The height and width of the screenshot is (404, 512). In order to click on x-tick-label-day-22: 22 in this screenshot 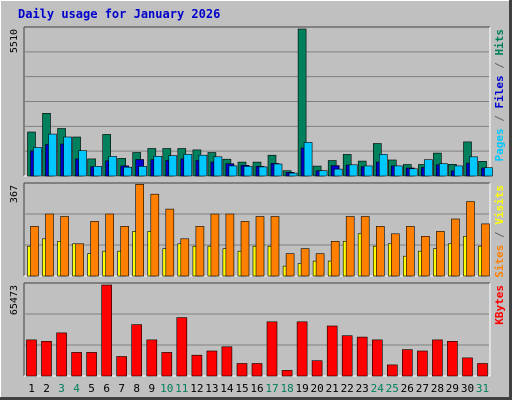, I will do `click(347, 388)`.